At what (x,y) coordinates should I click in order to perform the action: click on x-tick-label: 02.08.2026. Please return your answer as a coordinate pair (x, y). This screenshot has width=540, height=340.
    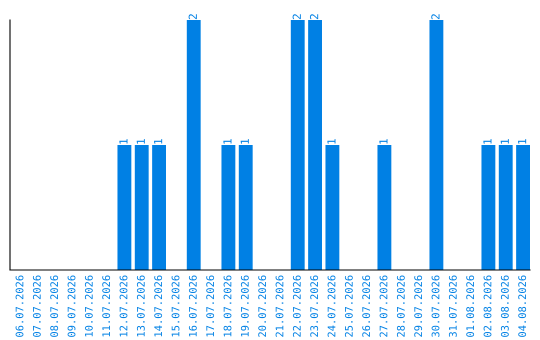
    Looking at the image, I should click on (488, 306).